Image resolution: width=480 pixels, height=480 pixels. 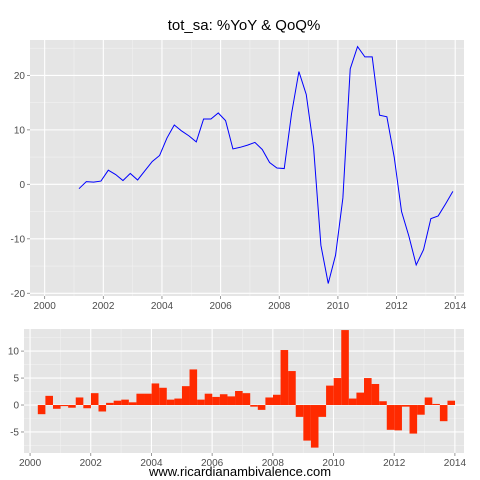 What do you see at coordinates (14, 352) in the screenshot?
I see `qoq-y-tick-label: 10` at bounding box center [14, 352].